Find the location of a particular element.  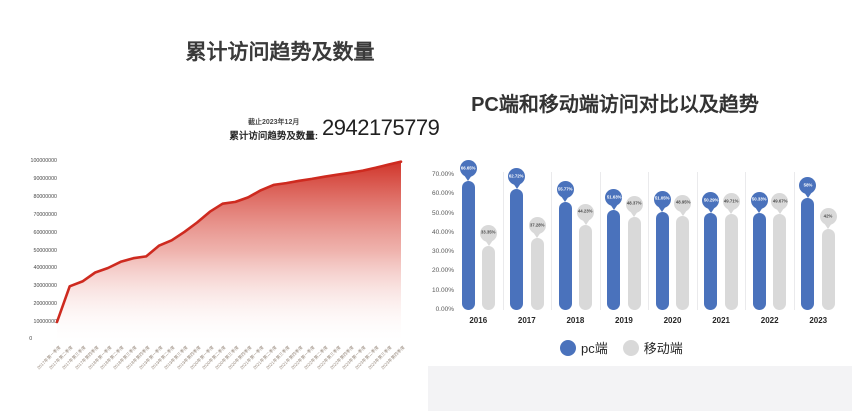

pc-bar-2022 is located at coordinates (759, 261).